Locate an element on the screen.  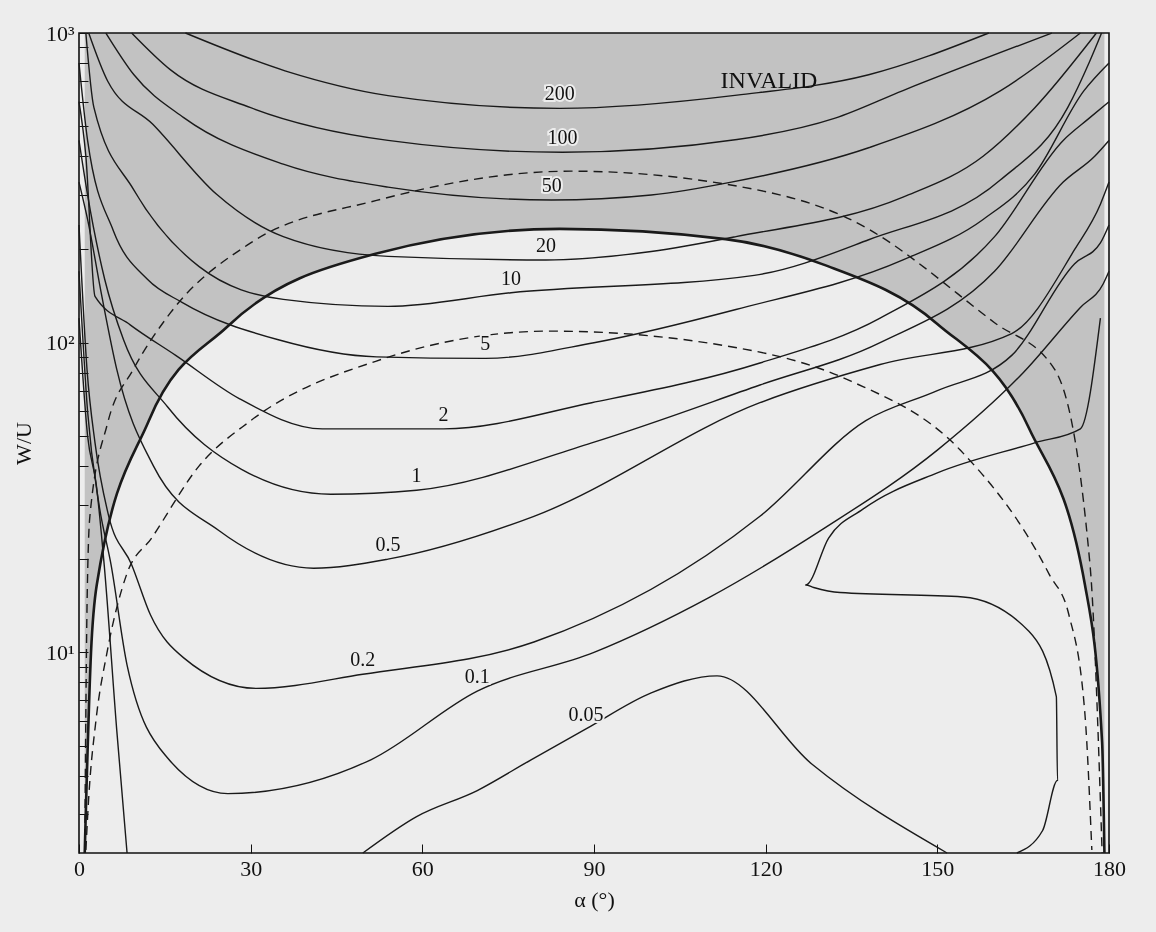
x-axis-title: α (°) is located at coordinates (594, 899).